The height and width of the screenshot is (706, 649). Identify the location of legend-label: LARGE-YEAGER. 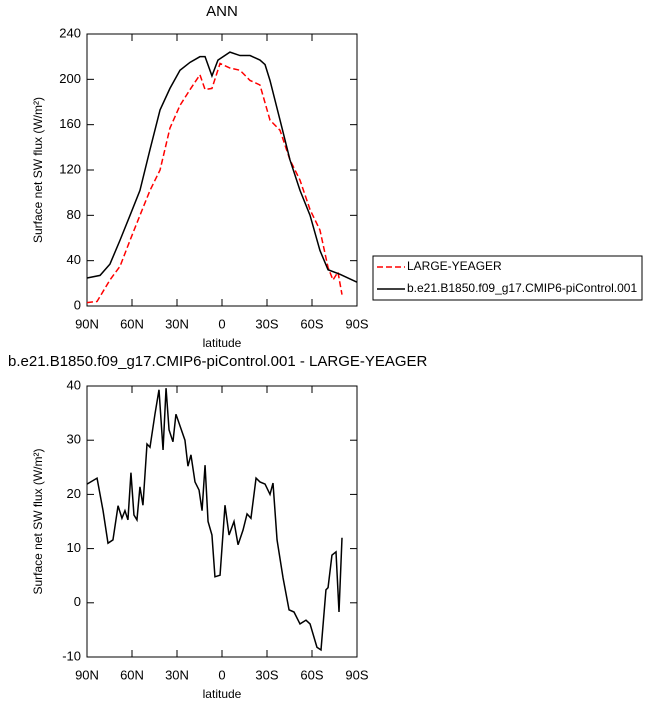
(454, 266).